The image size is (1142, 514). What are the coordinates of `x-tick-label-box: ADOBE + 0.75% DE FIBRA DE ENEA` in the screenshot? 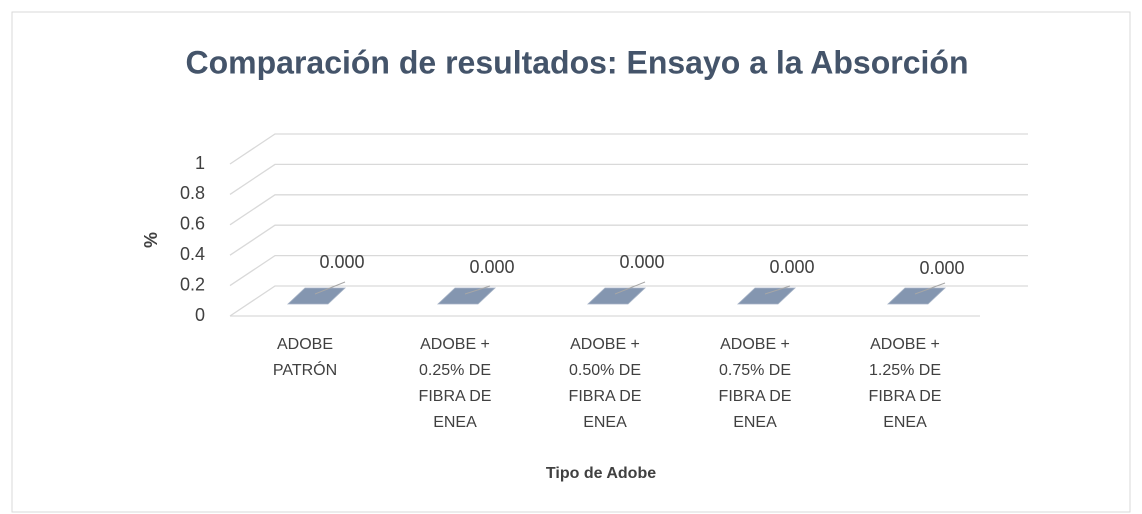 It's located at (755, 383).